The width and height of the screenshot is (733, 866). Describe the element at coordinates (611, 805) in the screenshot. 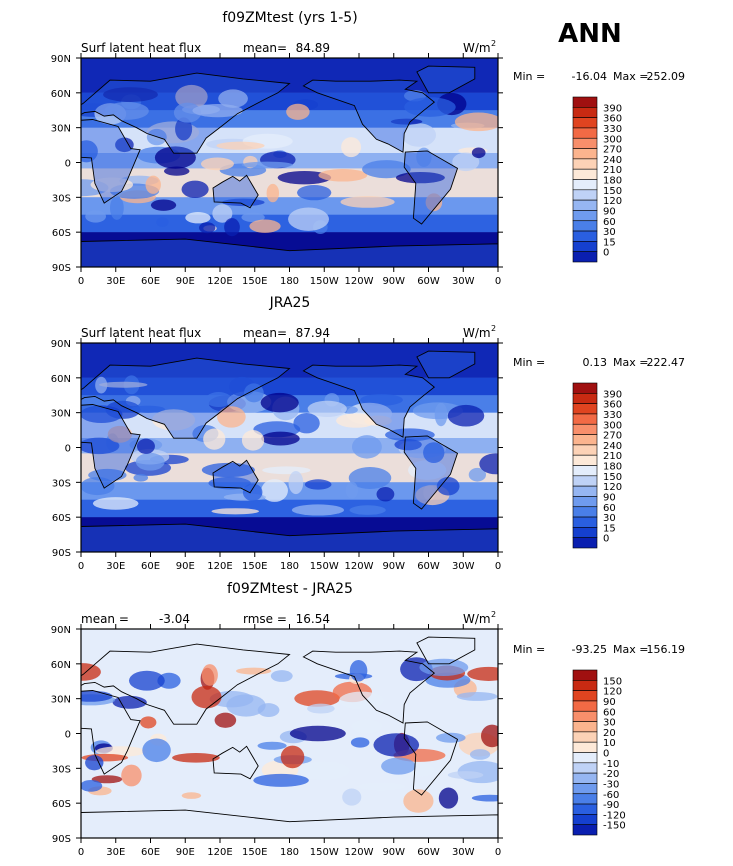

I see `colorbar-level: -90` at that location.